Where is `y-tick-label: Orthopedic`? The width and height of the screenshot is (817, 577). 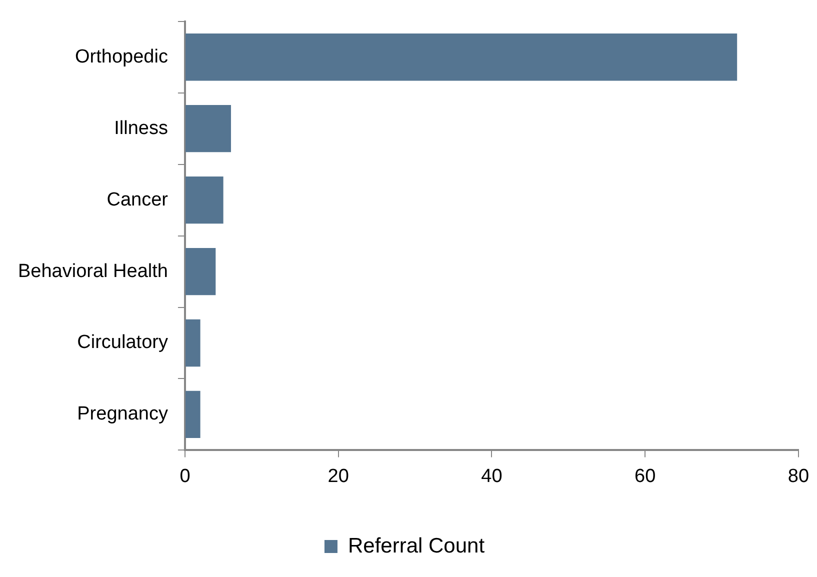 y-tick-label: Orthopedic is located at coordinates (121, 57).